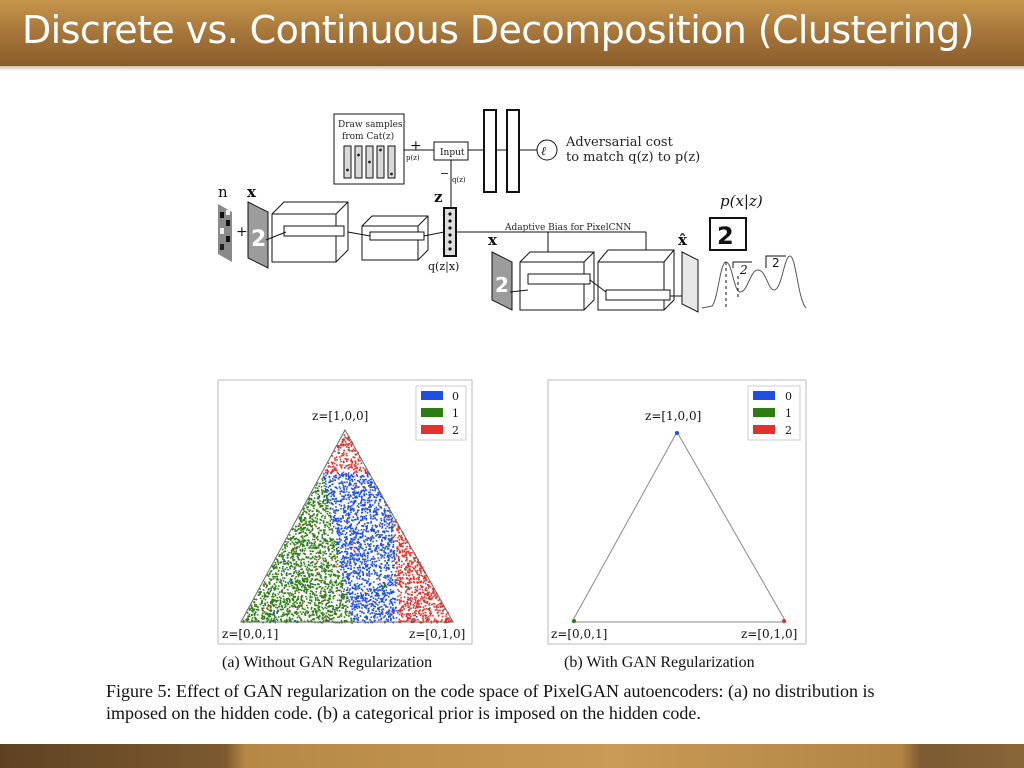 This screenshot has width=1024, height=768. I want to click on sample-dots, so click(369, 162).